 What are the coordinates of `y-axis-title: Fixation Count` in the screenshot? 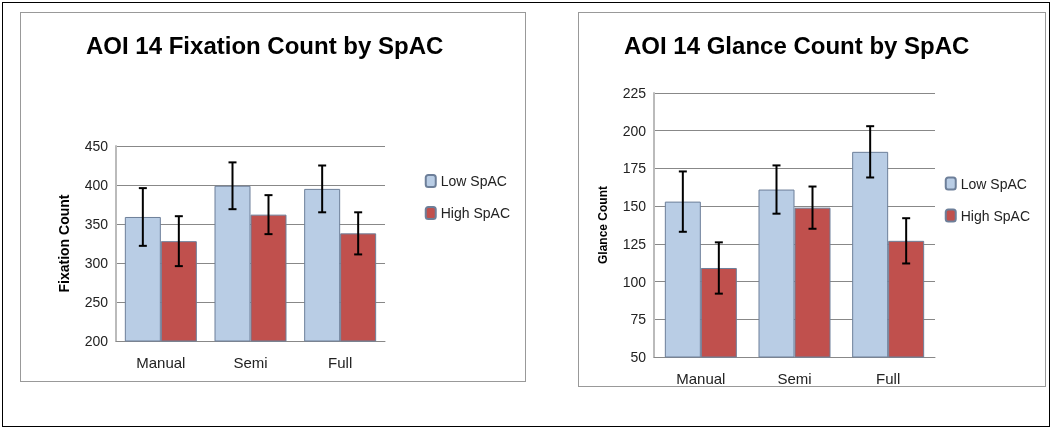 It's located at (64, 243).